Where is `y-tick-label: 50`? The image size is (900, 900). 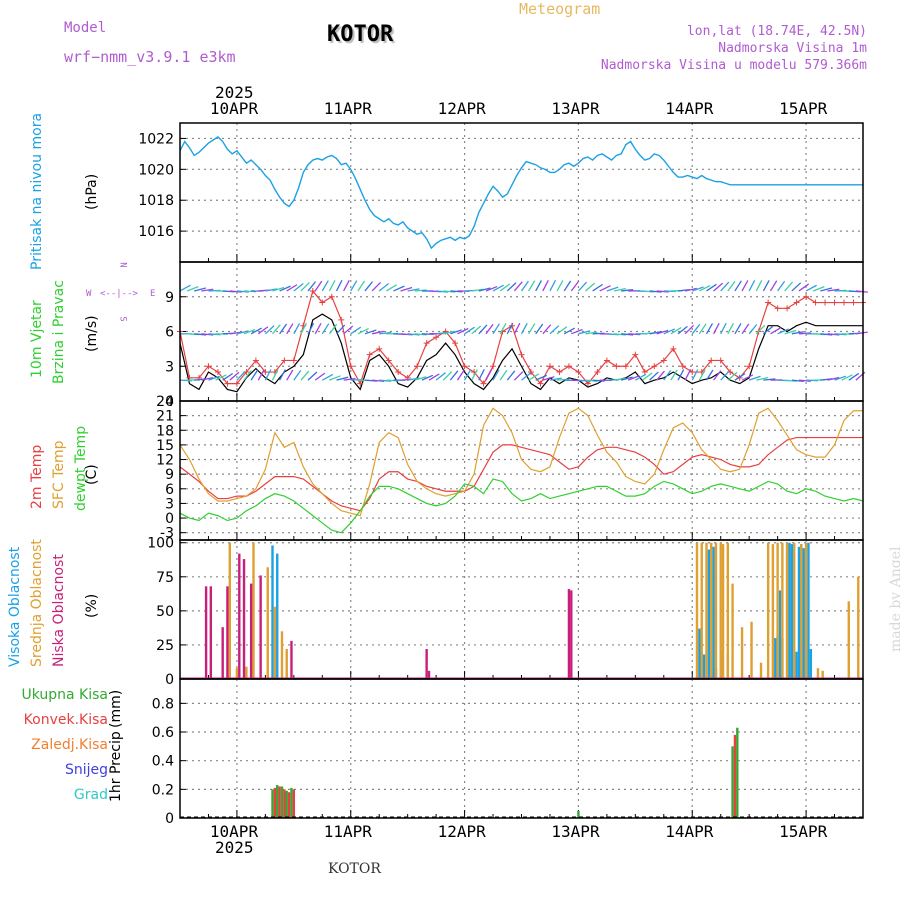
y-tick-label: 50 is located at coordinates (165, 612).